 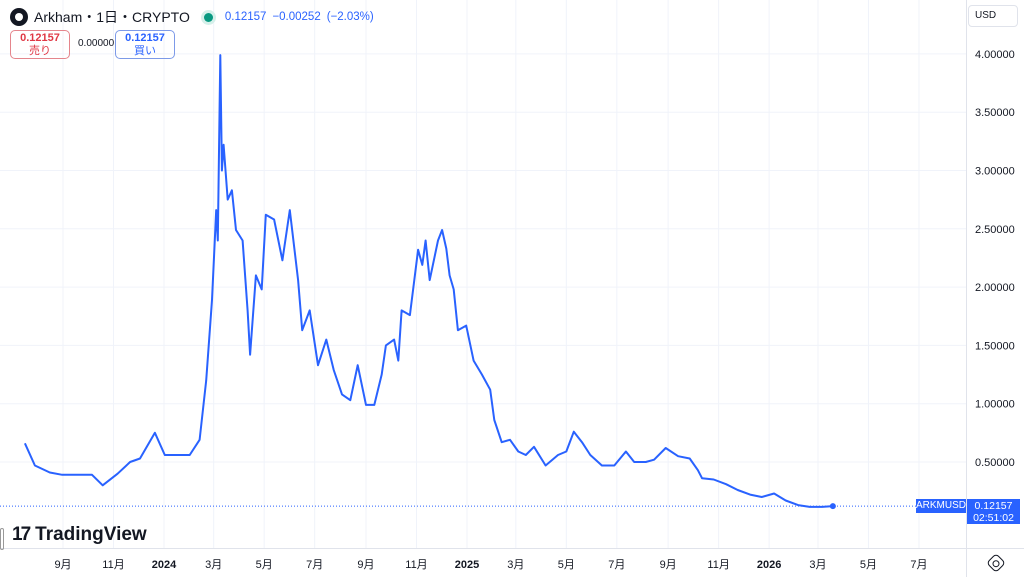 What do you see at coordinates (164, 565) in the screenshot?
I see `x-tick-label: 2024` at bounding box center [164, 565].